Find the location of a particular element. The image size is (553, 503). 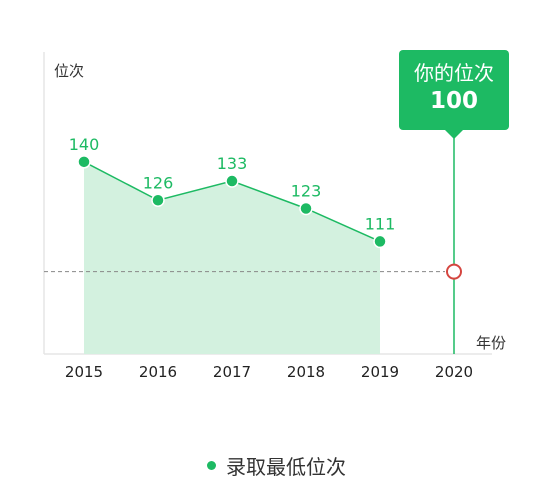

data-point-2015 is located at coordinates (84, 162).